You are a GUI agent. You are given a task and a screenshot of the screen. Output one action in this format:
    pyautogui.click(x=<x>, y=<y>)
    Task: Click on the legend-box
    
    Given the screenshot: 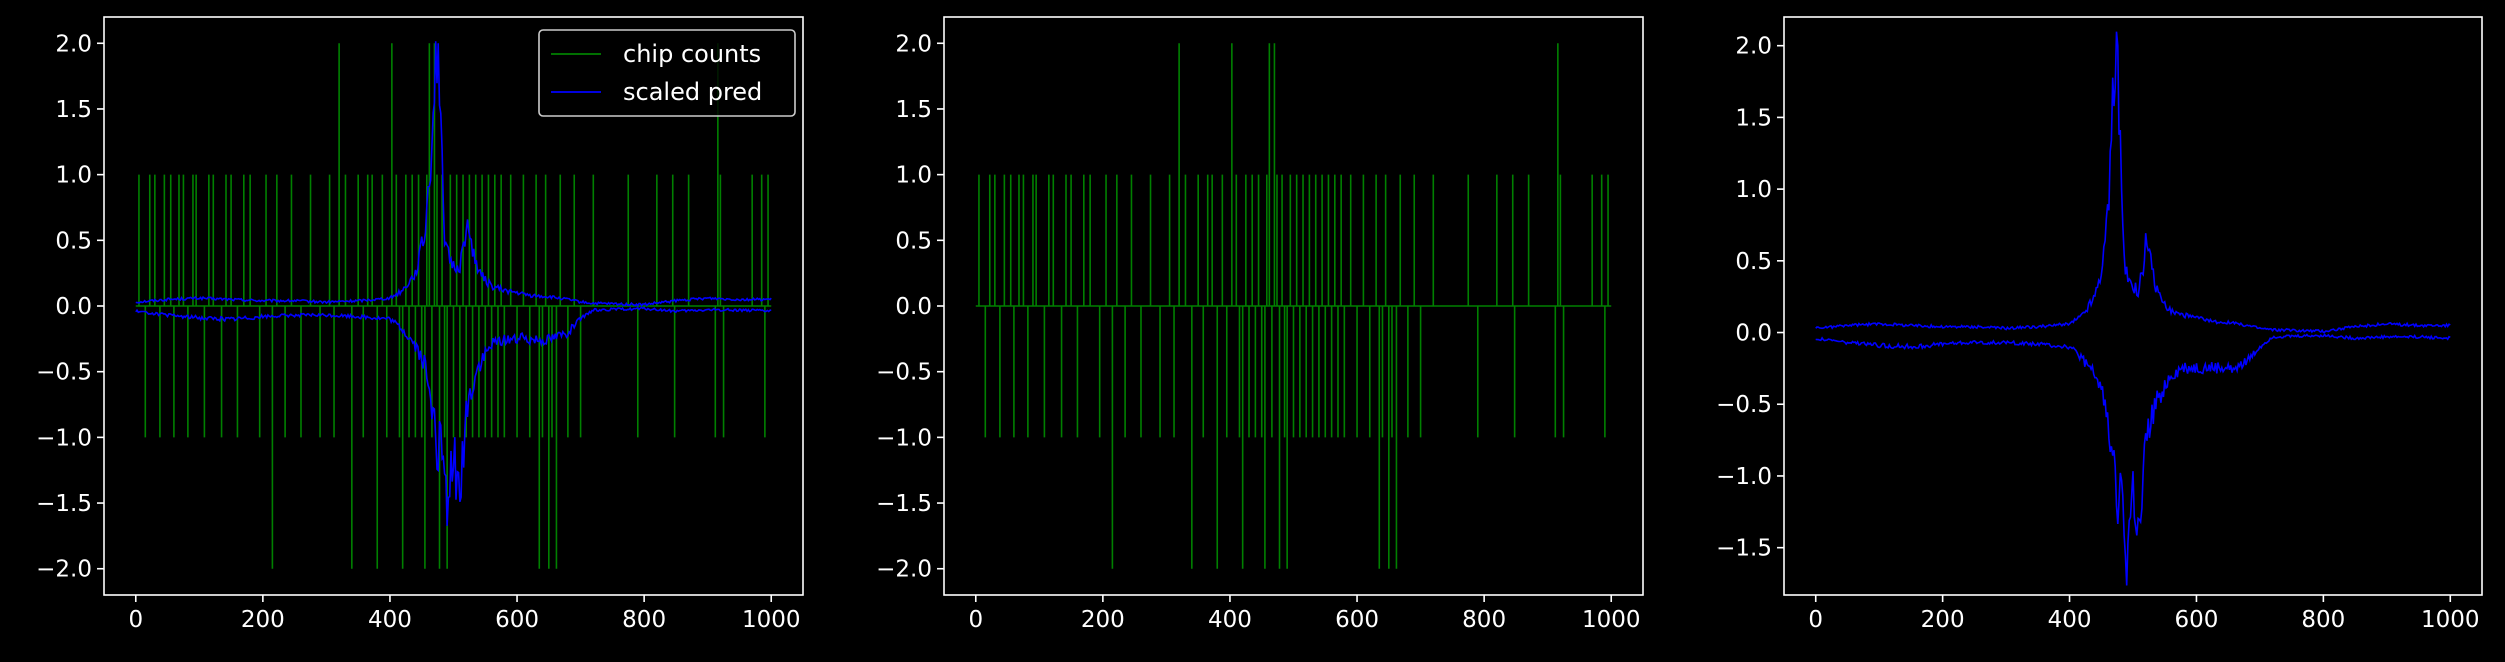 What is the action you would take?
    pyautogui.click(x=667, y=73)
    